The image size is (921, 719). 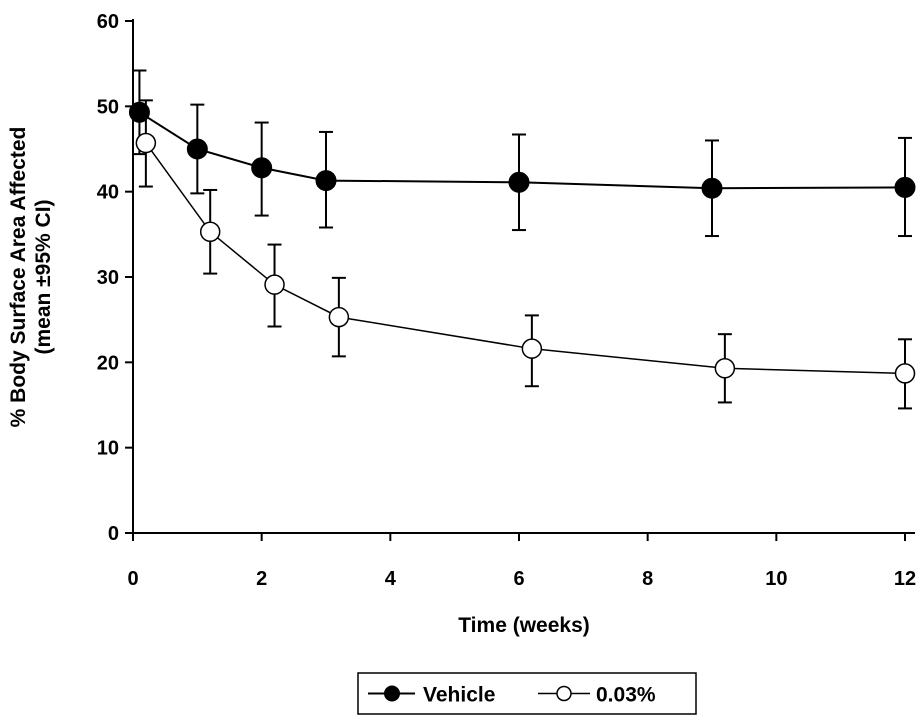 I want to click on legend-marker-0-03-percent, so click(x=564, y=693).